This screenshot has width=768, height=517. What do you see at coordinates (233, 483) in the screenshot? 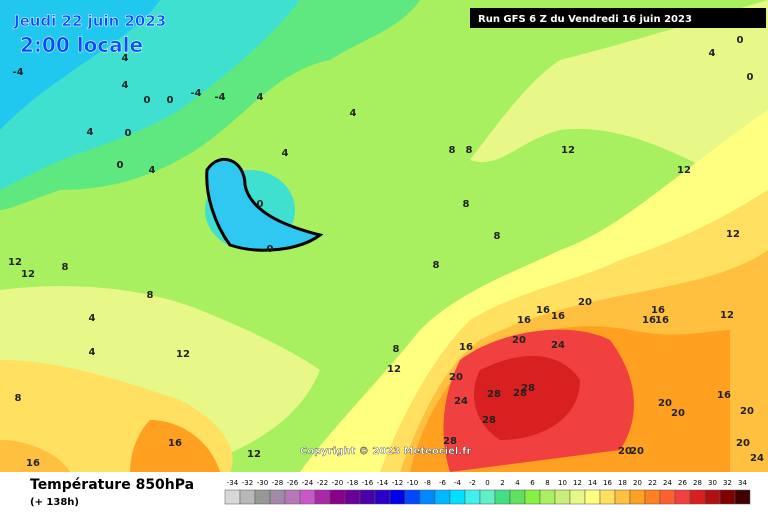
I see `scale-label: -34` at bounding box center [233, 483].